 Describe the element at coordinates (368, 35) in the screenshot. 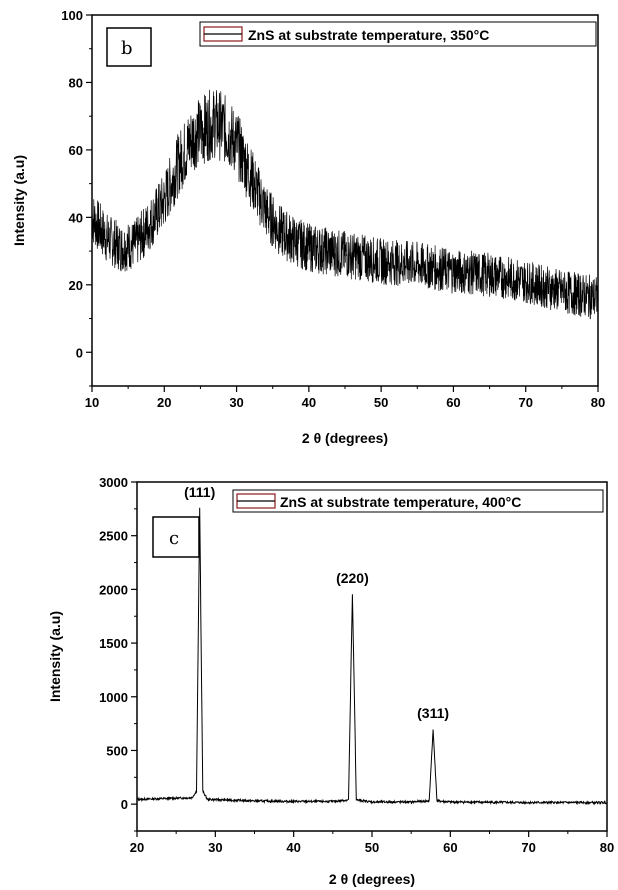

I see `panel-b-legend-label: ZnS at substrate temperature, 350°C` at that location.